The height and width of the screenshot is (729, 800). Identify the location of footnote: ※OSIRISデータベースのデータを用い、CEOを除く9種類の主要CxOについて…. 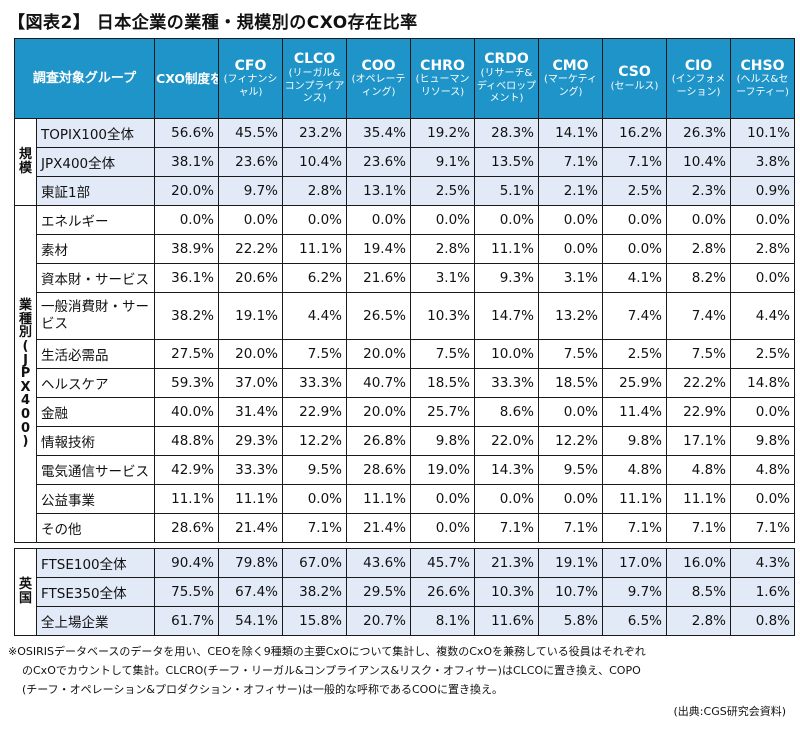
(402, 670).